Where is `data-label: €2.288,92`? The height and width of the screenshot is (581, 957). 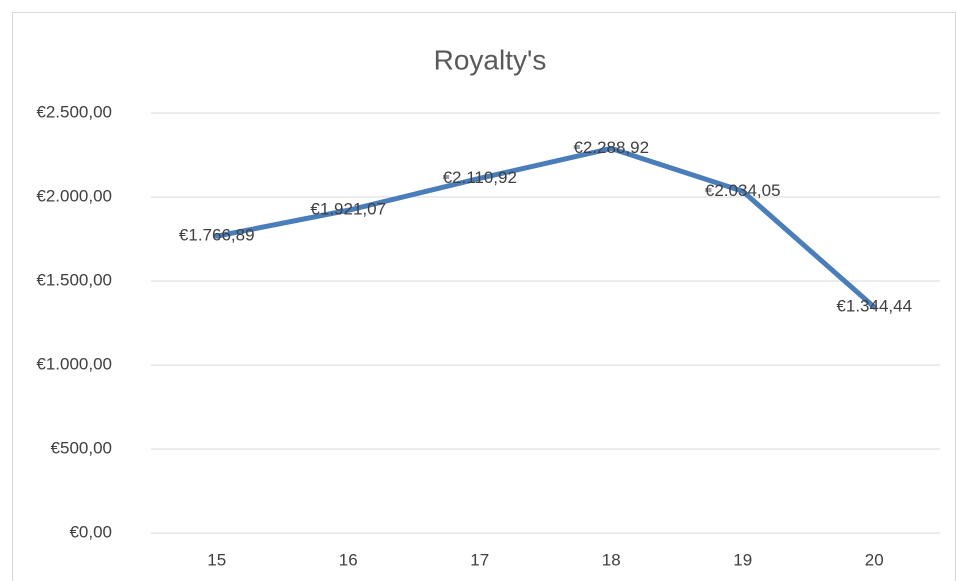 data-label: €2.288,92 is located at coordinates (611, 147).